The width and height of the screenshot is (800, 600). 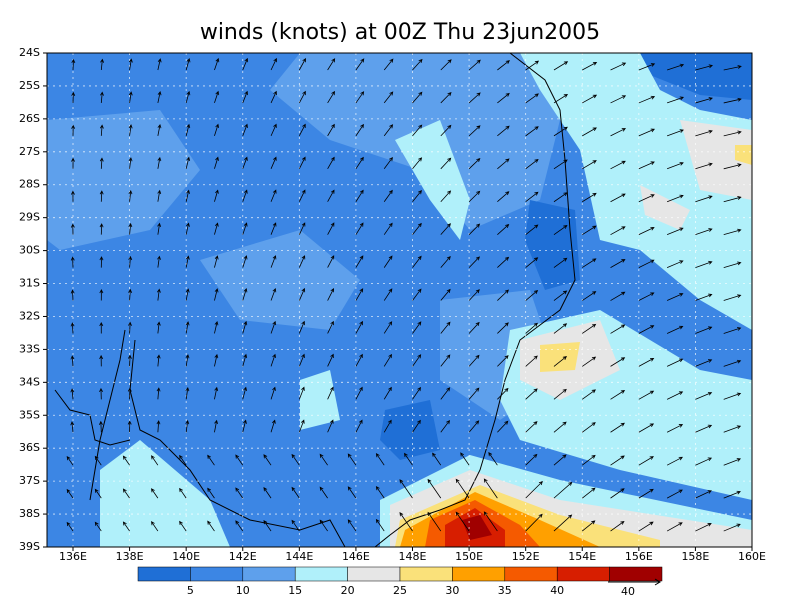 I want to click on lon-label: 150E, so click(x=469, y=556).